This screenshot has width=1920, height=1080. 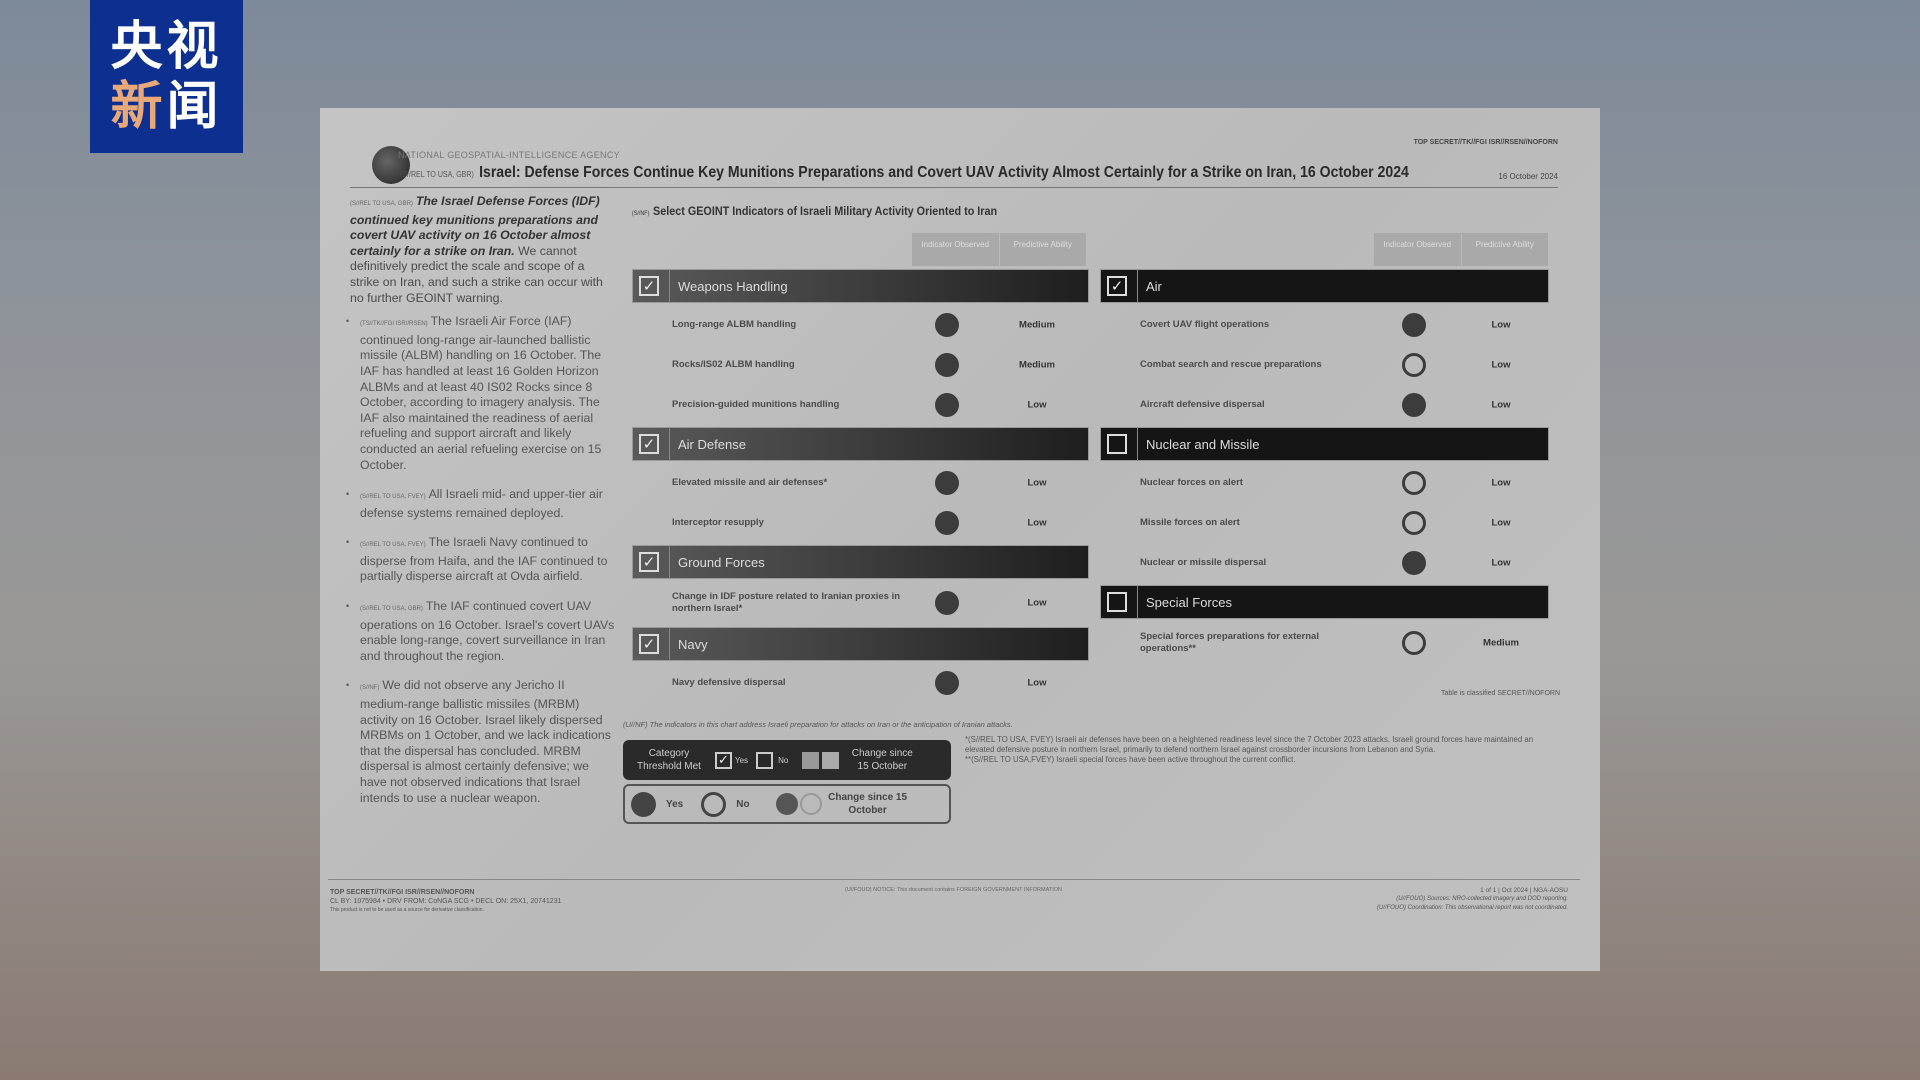 What do you see at coordinates (693, 644) in the screenshot?
I see `category-name: Navy` at bounding box center [693, 644].